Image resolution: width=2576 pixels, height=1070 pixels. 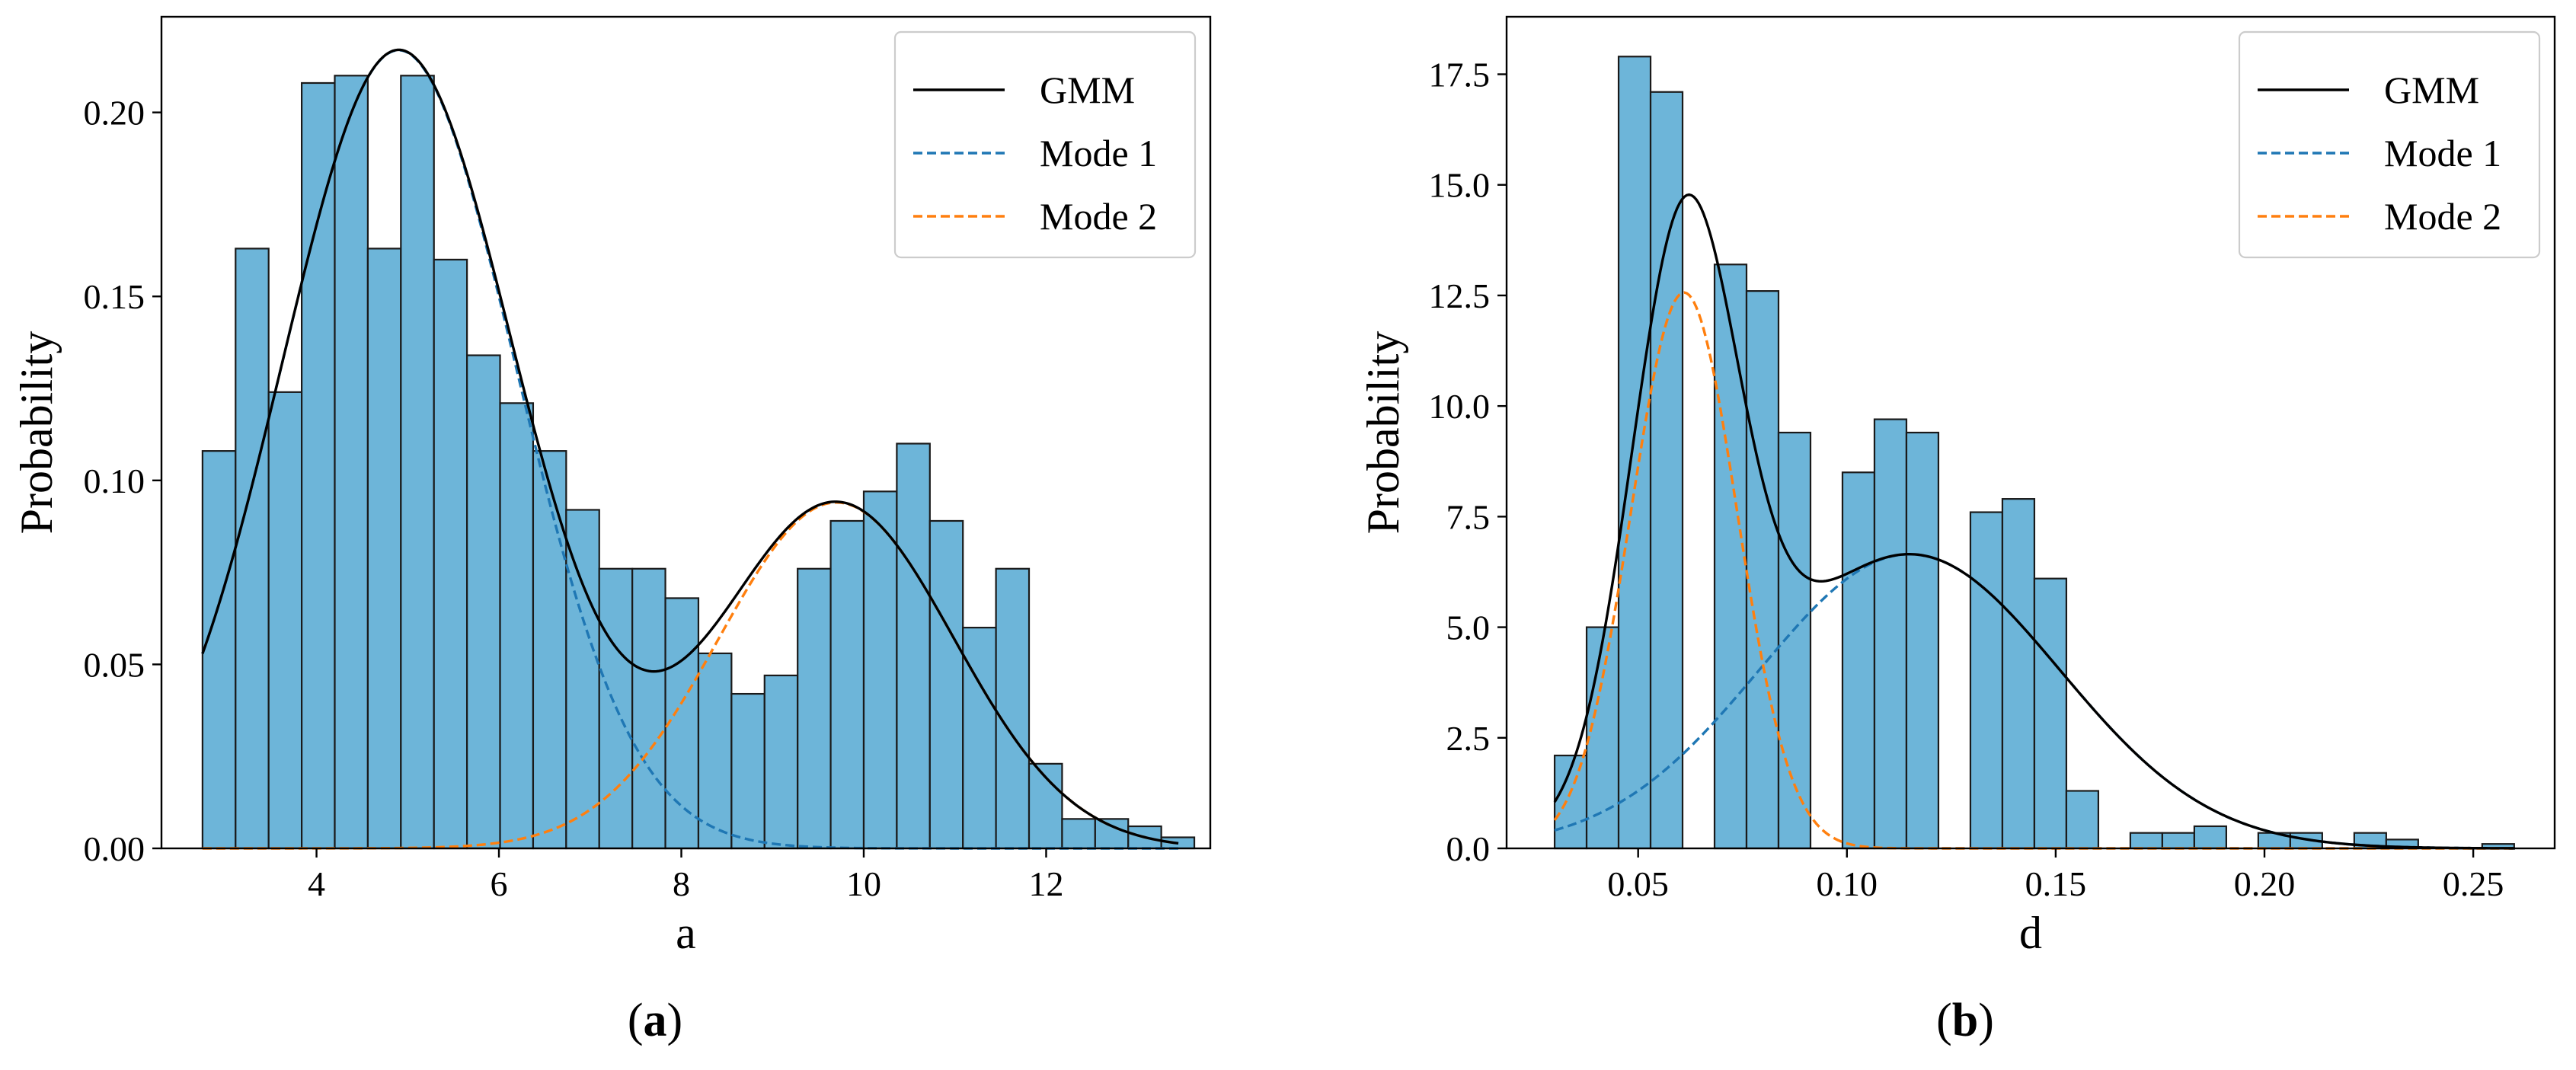 What do you see at coordinates (114, 296) in the screenshot?
I see `y-tick-label-a: 0.15` at bounding box center [114, 296].